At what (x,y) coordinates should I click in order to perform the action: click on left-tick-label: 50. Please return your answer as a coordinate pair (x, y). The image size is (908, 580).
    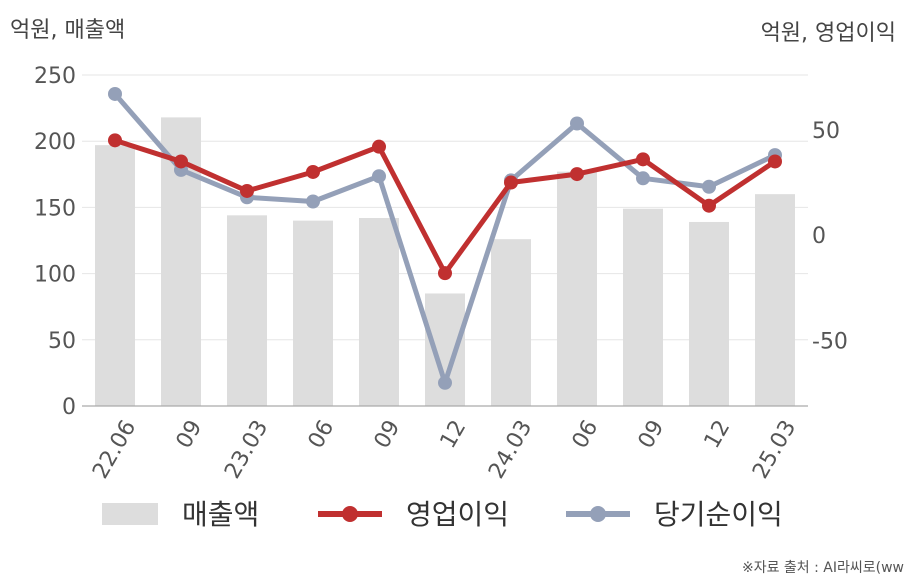
    Looking at the image, I should click on (62, 341).